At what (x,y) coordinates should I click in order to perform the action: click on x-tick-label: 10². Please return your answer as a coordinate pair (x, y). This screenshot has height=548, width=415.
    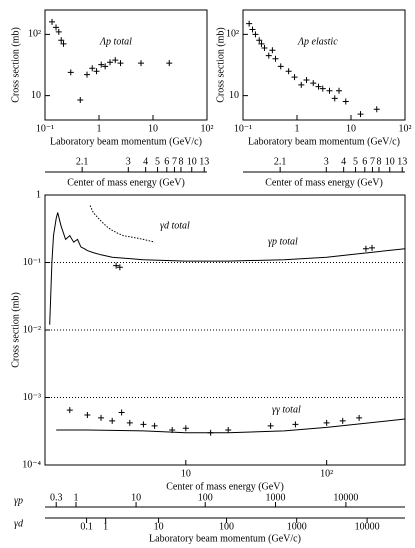
    Looking at the image, I should click on (207, 128).